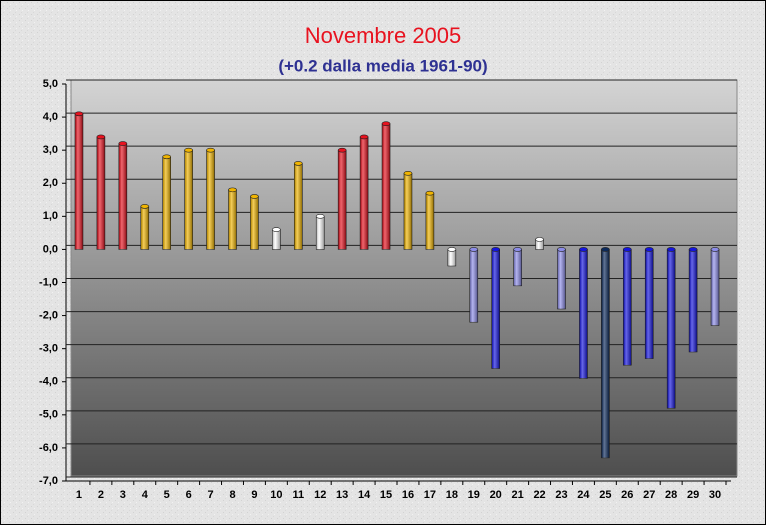 This screenshot has height=526, width=767. What do you see at coordinates (383, 35) in the screenshot?
I see `chart-title: Novembre 2005` at bounding box center [383, 35].